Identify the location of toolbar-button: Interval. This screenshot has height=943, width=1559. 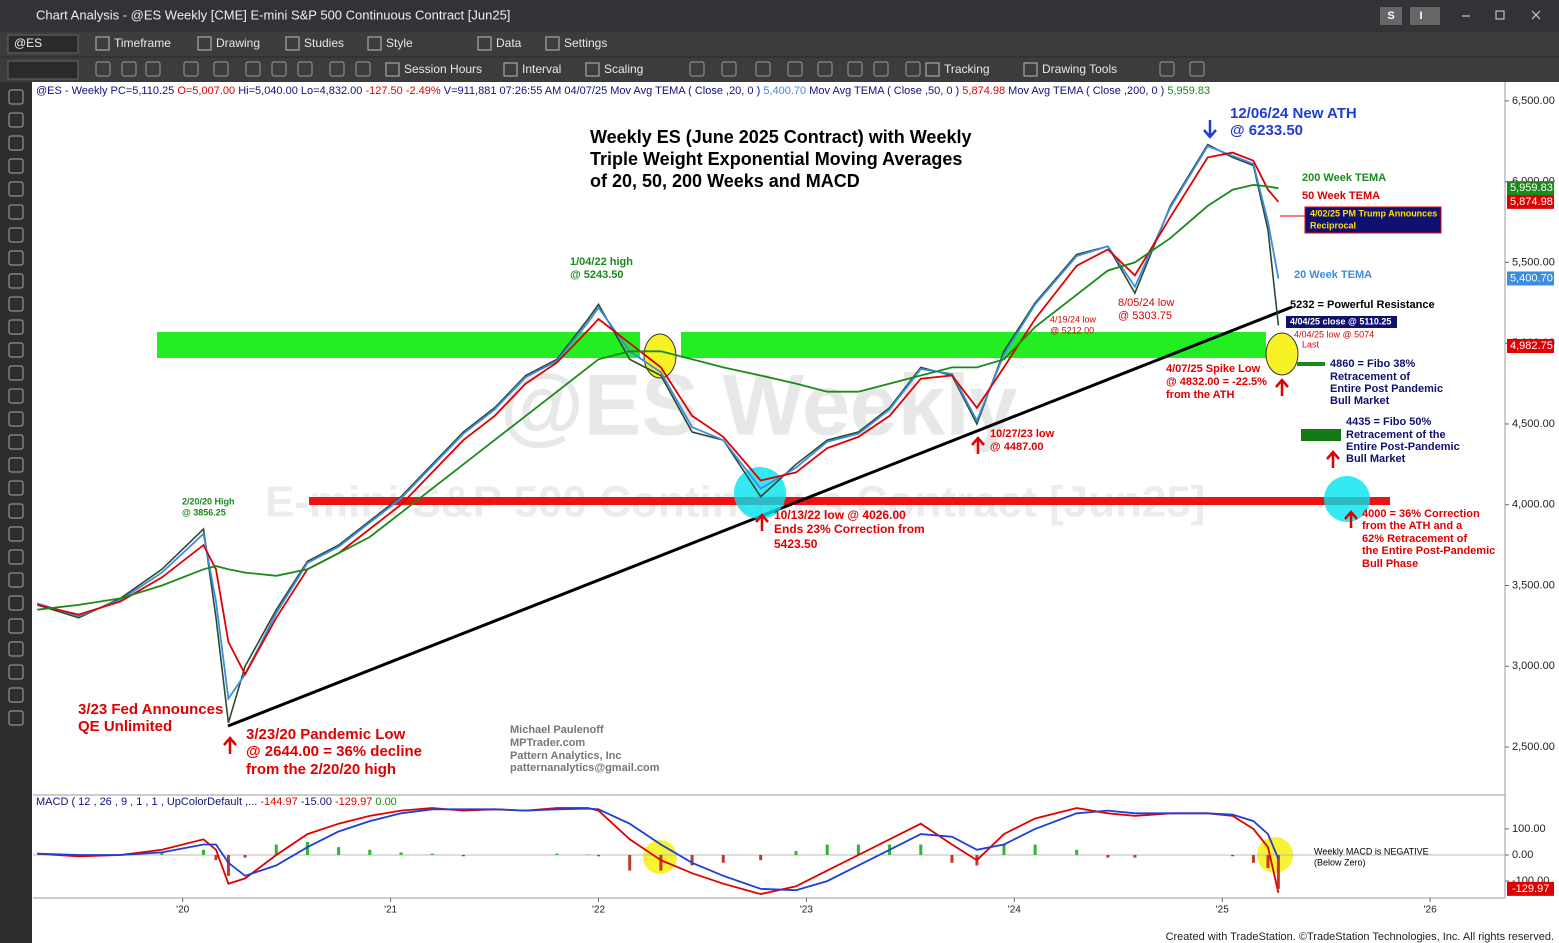
(541, 69).